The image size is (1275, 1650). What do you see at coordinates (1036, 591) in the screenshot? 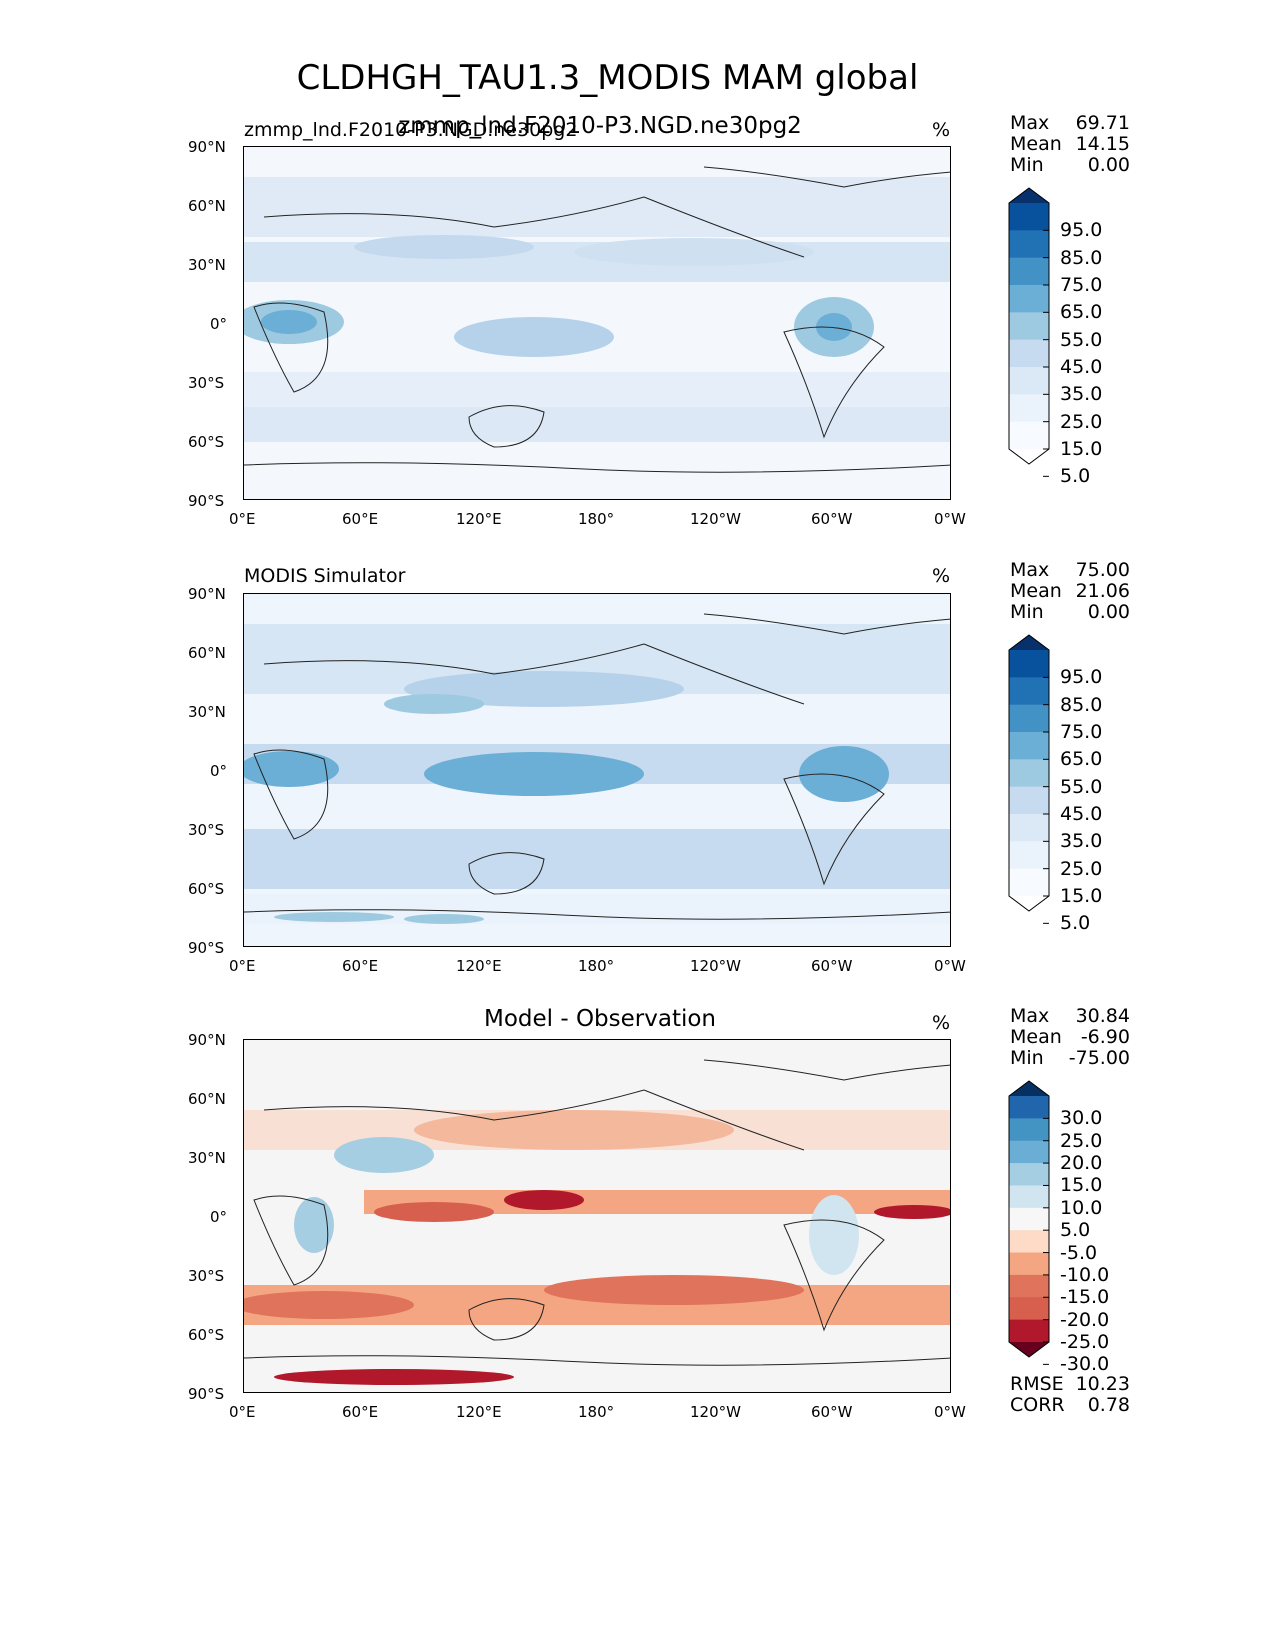
I see `stat-label: Mean` at bounding box center [1036, 591].